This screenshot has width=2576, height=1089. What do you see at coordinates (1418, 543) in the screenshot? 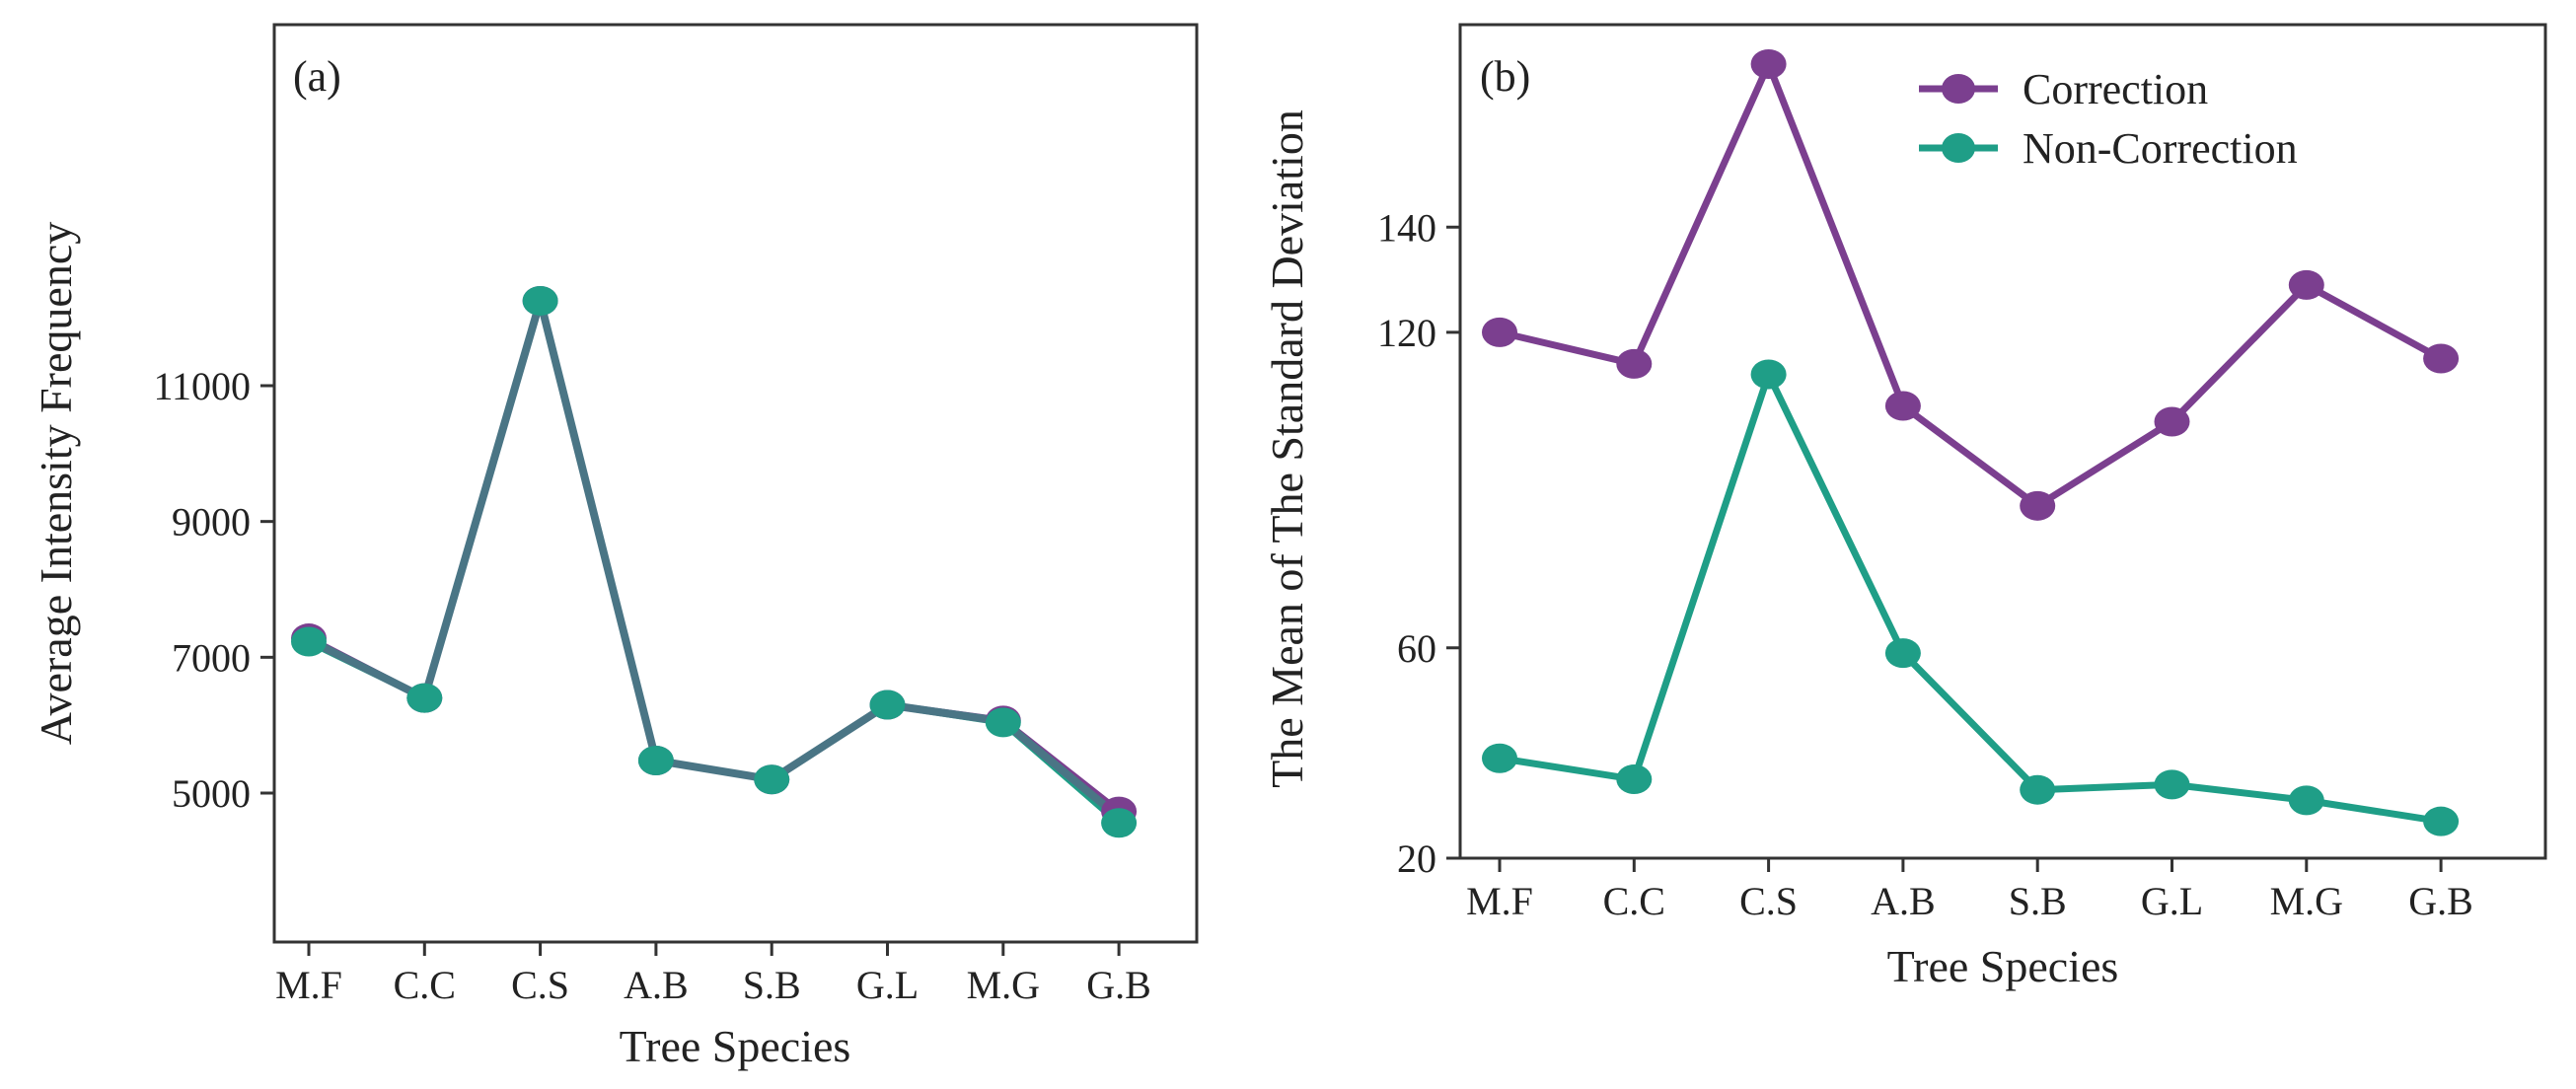
I see `y-axis-b: 20 60 120 140` at bounding box center [1418, 543].